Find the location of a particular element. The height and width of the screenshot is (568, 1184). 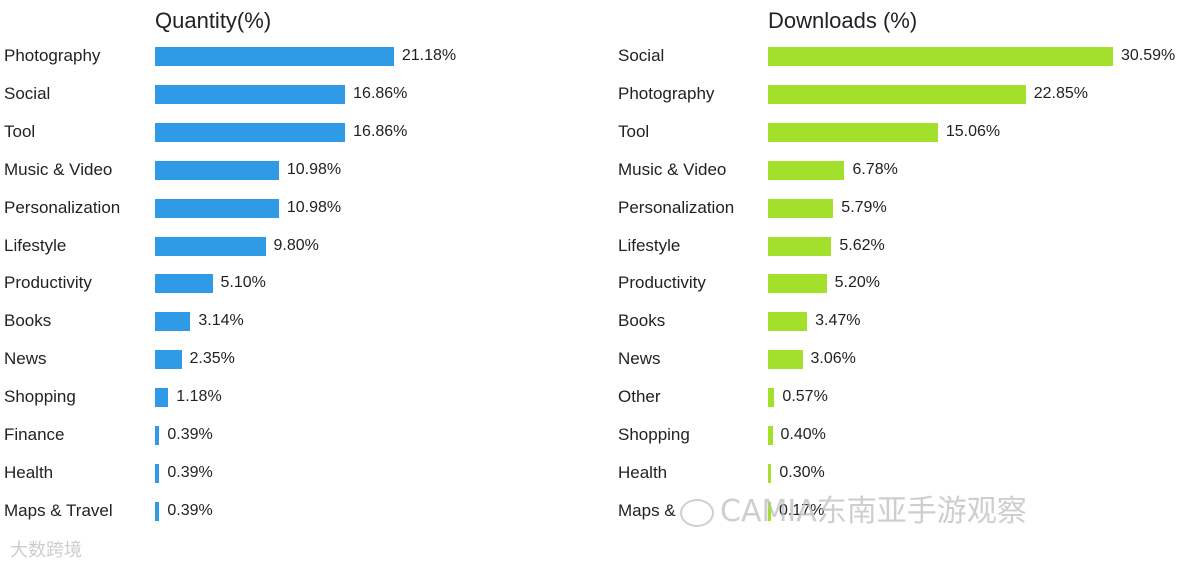

quantity-value-label: 21.18% is located at coordinates (429, 55).